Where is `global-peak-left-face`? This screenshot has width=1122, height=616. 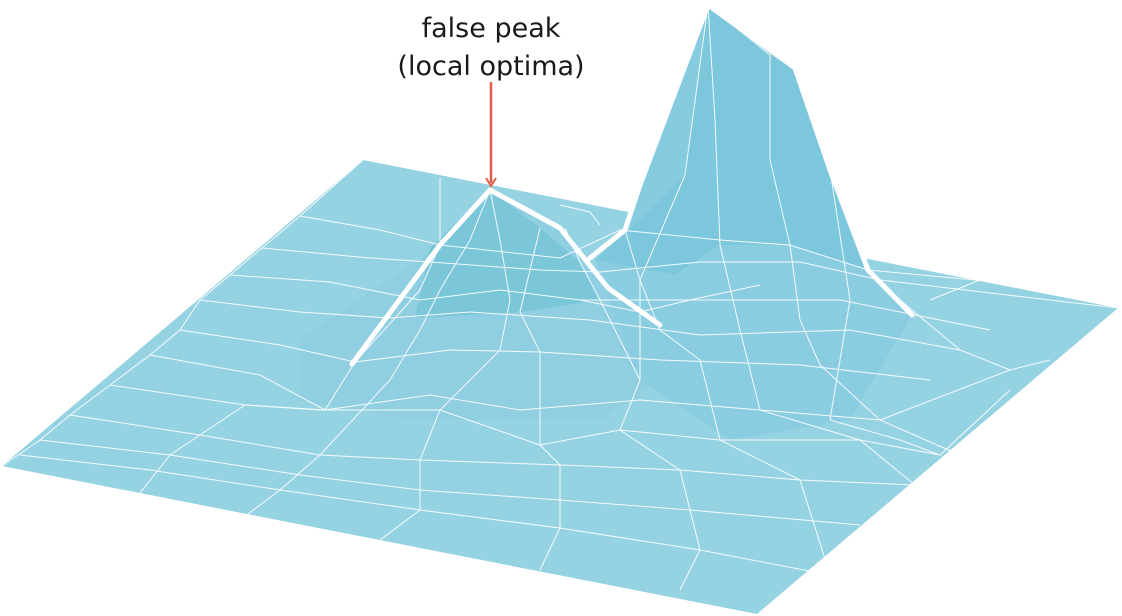
global-peak-left-face is located at coordinates (651, 132).